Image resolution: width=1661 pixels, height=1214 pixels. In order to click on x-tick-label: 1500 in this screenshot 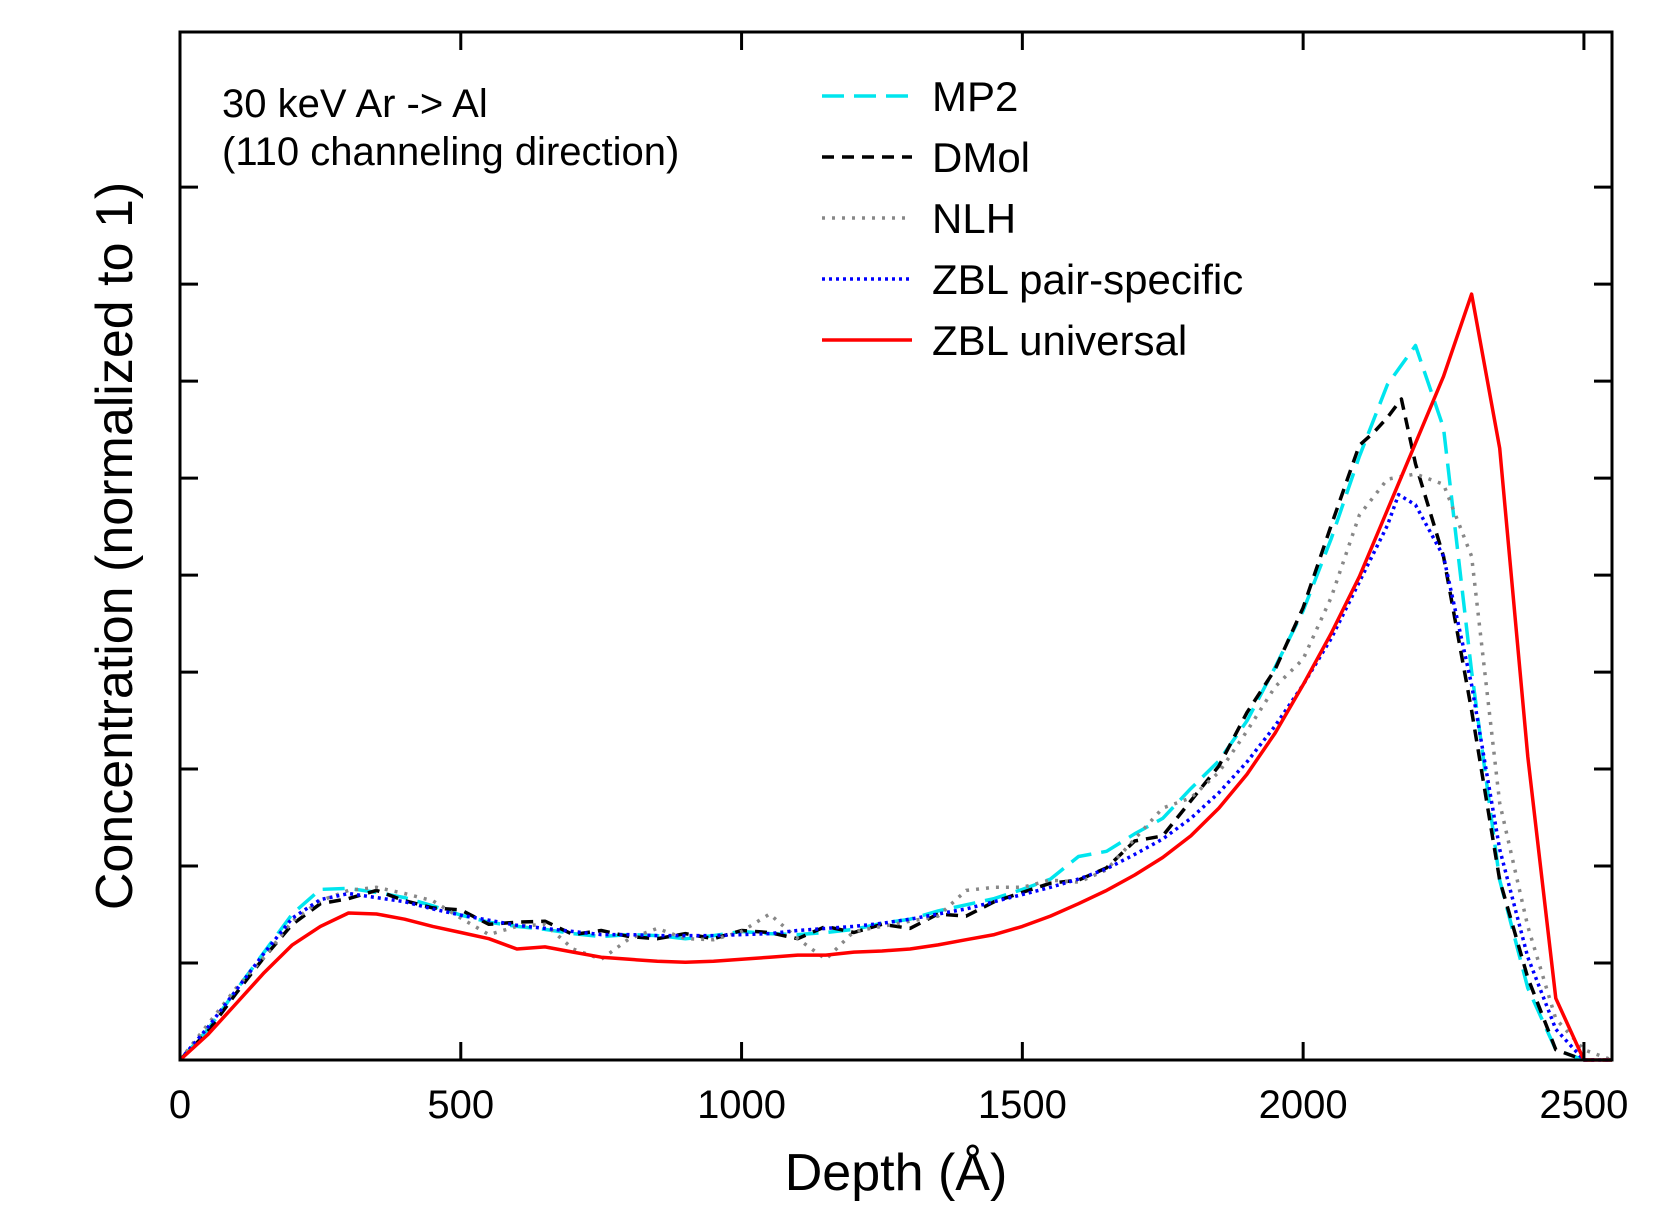, I will do `click(1022, 1105)`.